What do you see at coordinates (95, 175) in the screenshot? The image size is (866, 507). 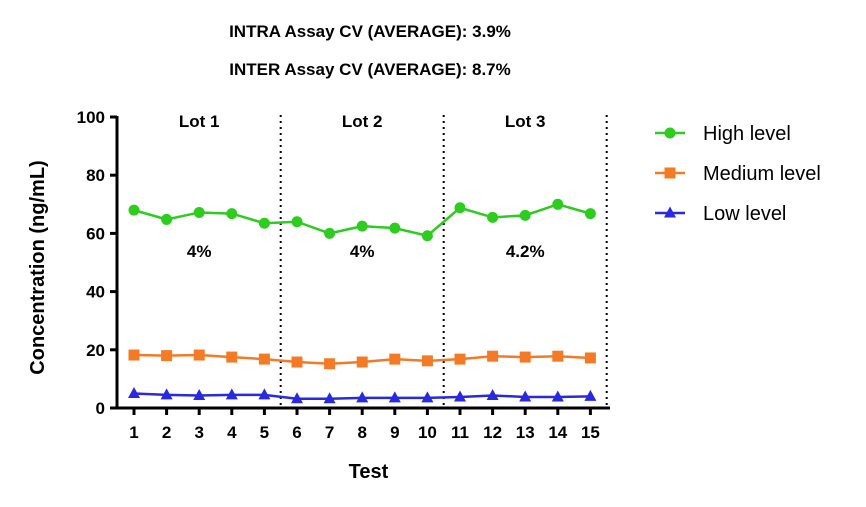 I see `y-tick-label: 80` at bounding box center [95, 175].